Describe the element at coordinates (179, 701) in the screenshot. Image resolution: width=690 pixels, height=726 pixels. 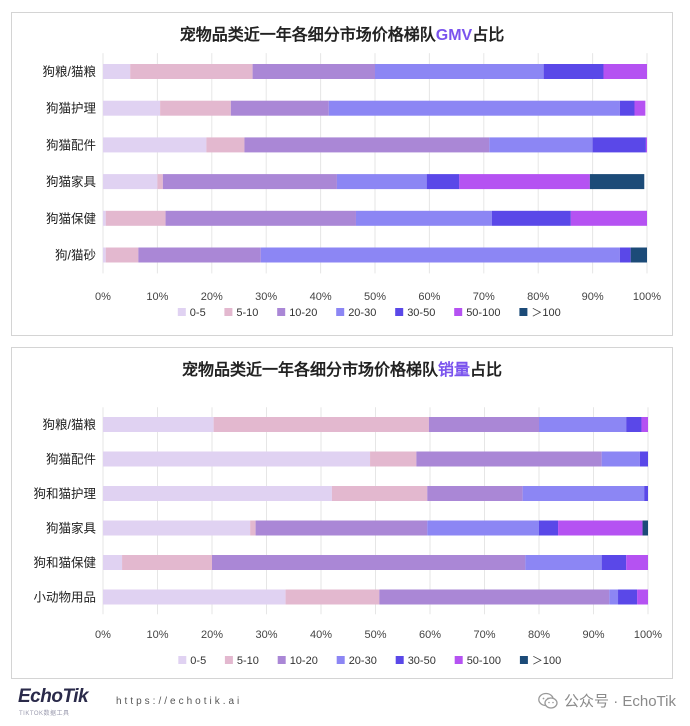
I see `site-url-link: https://echotik.ai` at that location.